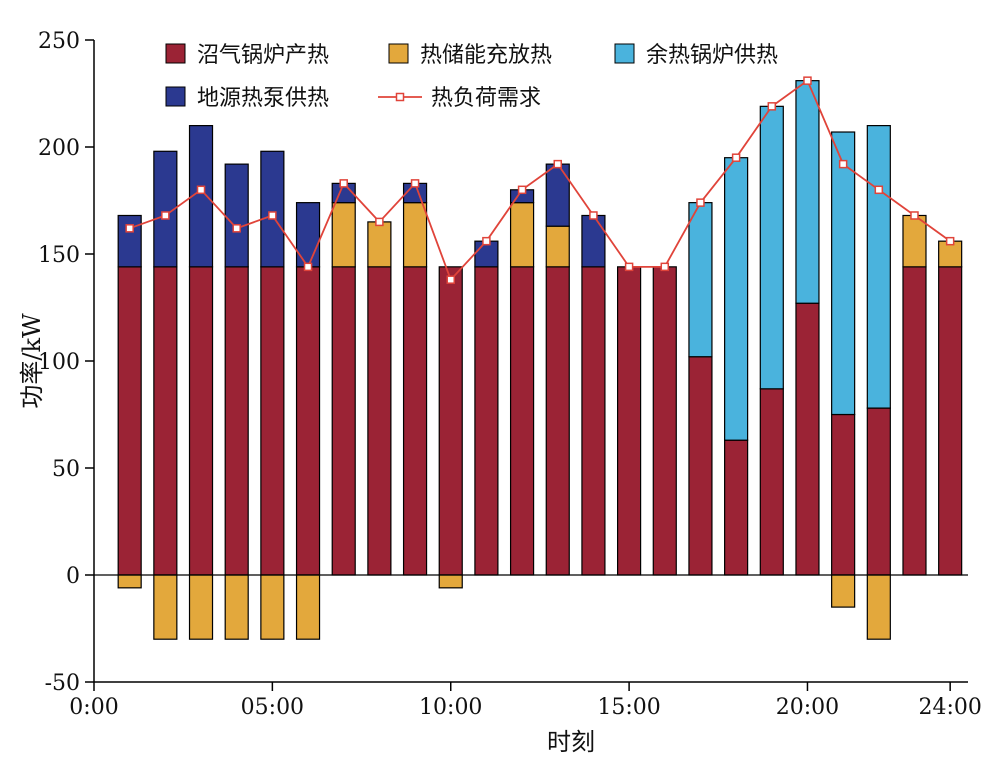  What do you see at coordinates (263, 98) in the screenshot?
I see `legend-label-3: 地源热泵供热` at bounding box center [263, 98].